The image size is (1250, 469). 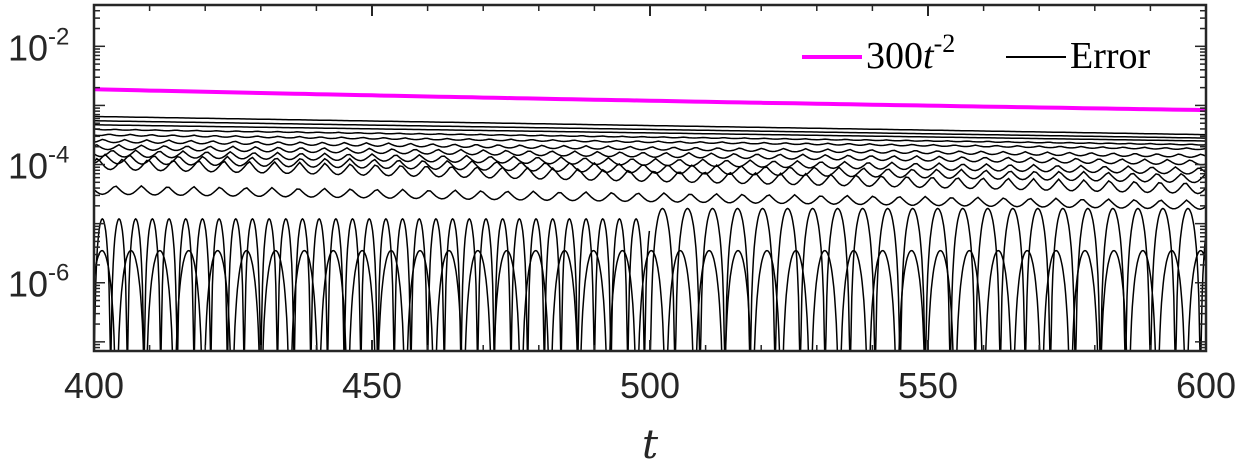 I want to click on y-axis-tick-labels: 10-210-410-6, so click(x=38, y=163).